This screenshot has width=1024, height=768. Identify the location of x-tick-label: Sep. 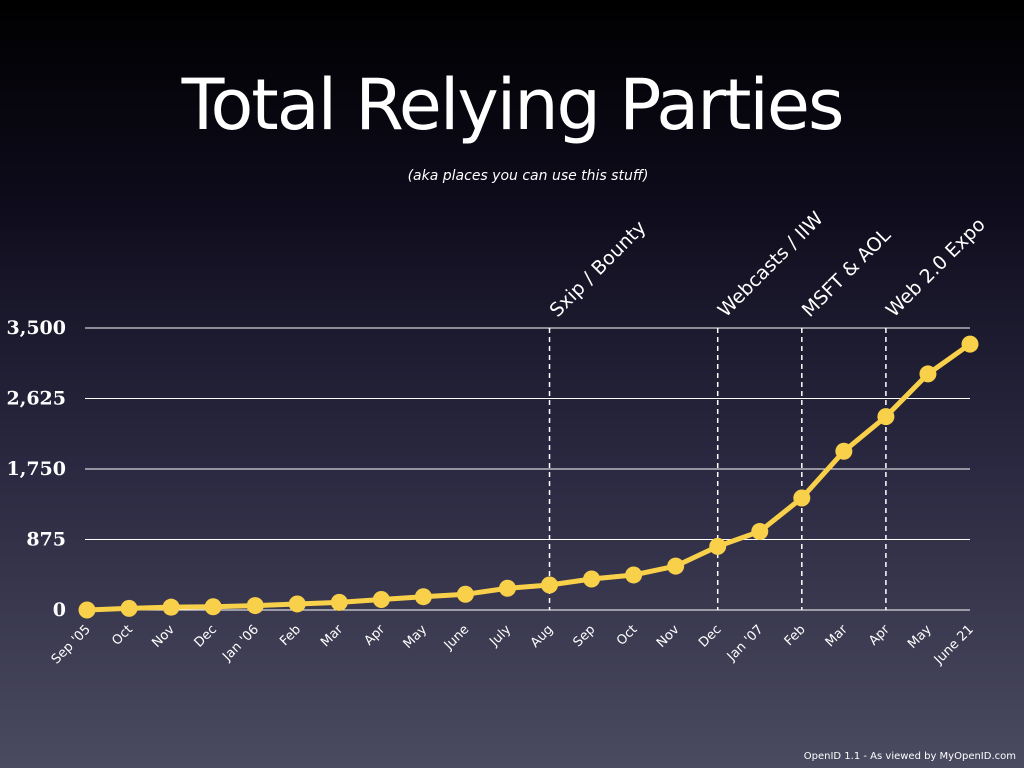
(584, 636).